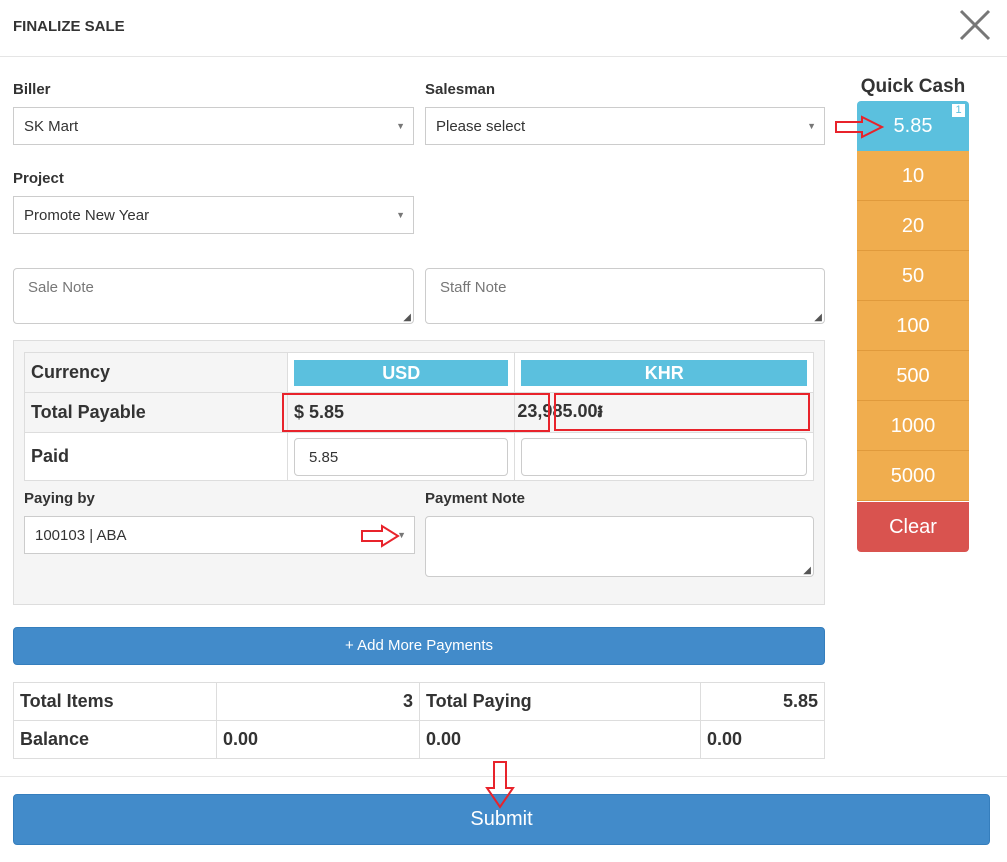 The image size is (1007, 862). I want to click on total-paying-value: 5.85, so click(762, 701).